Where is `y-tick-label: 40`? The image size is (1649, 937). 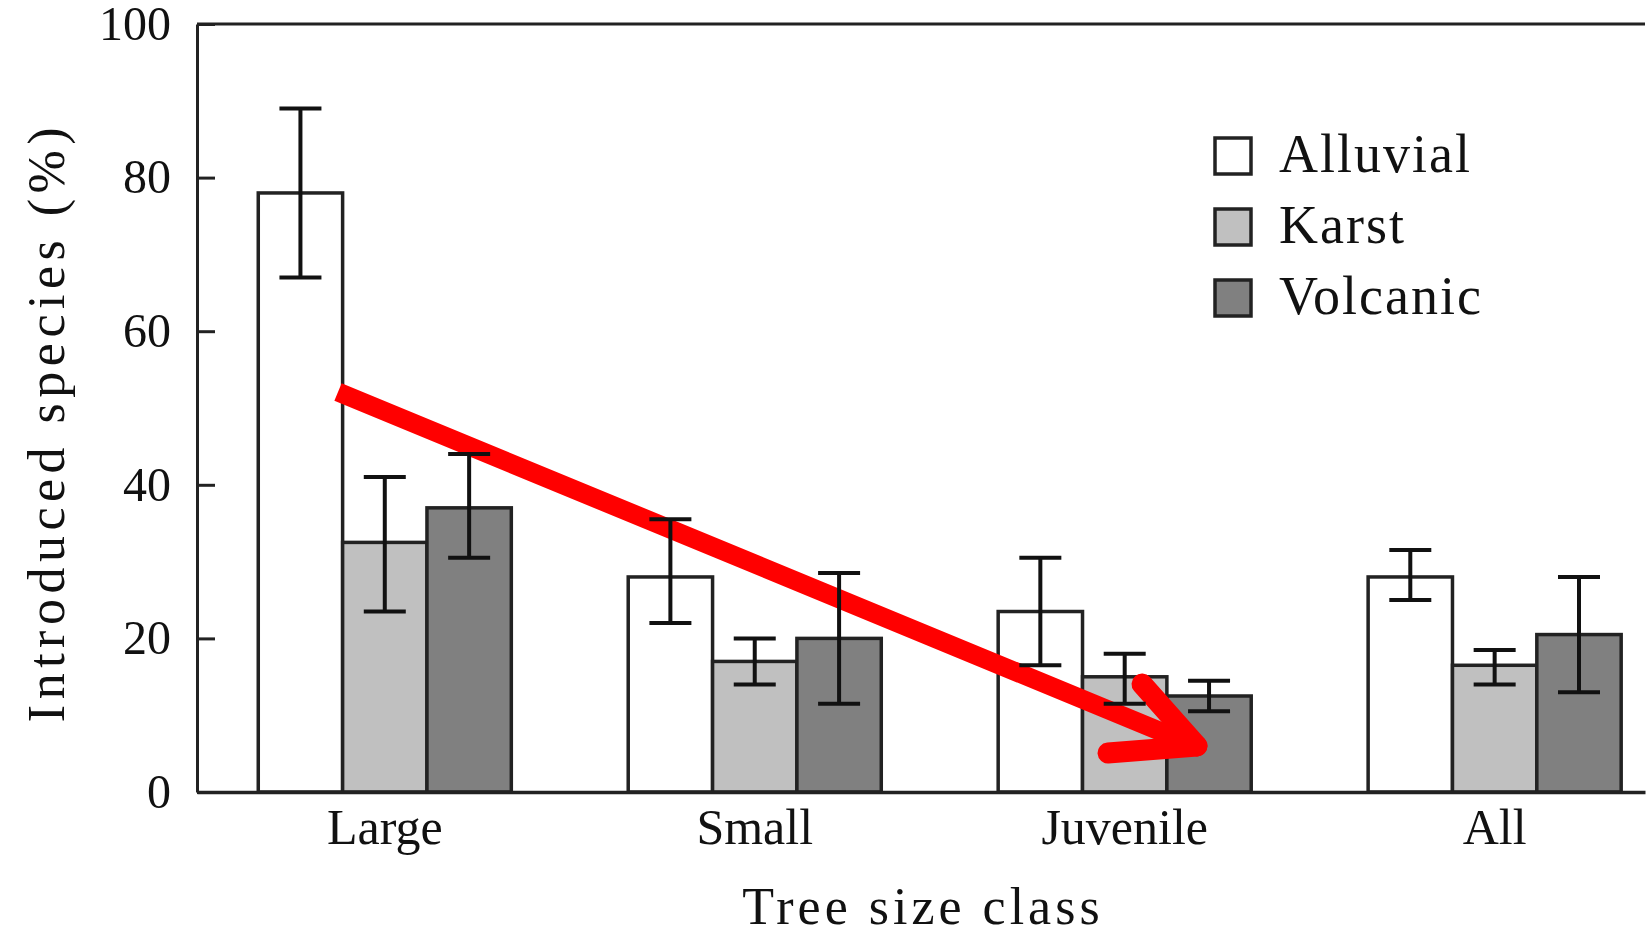
y-tick-label: 40 is located at coordinates (147, 484).